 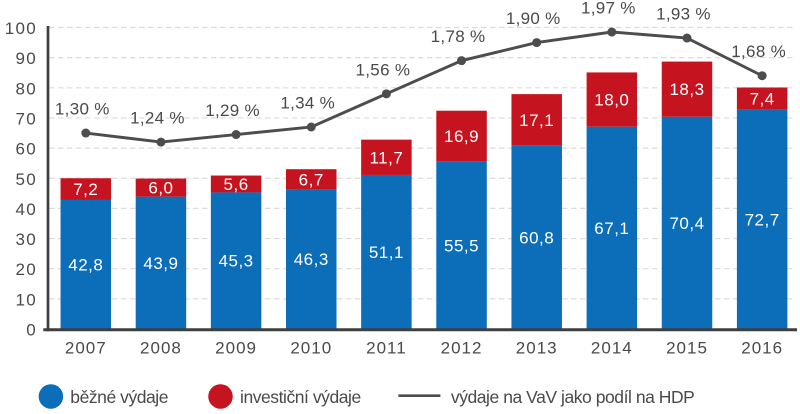 What do you see at coordinates (311, 348) in the screenshot?
I see `svg-text: 2010` at bounding box center [311, 348].